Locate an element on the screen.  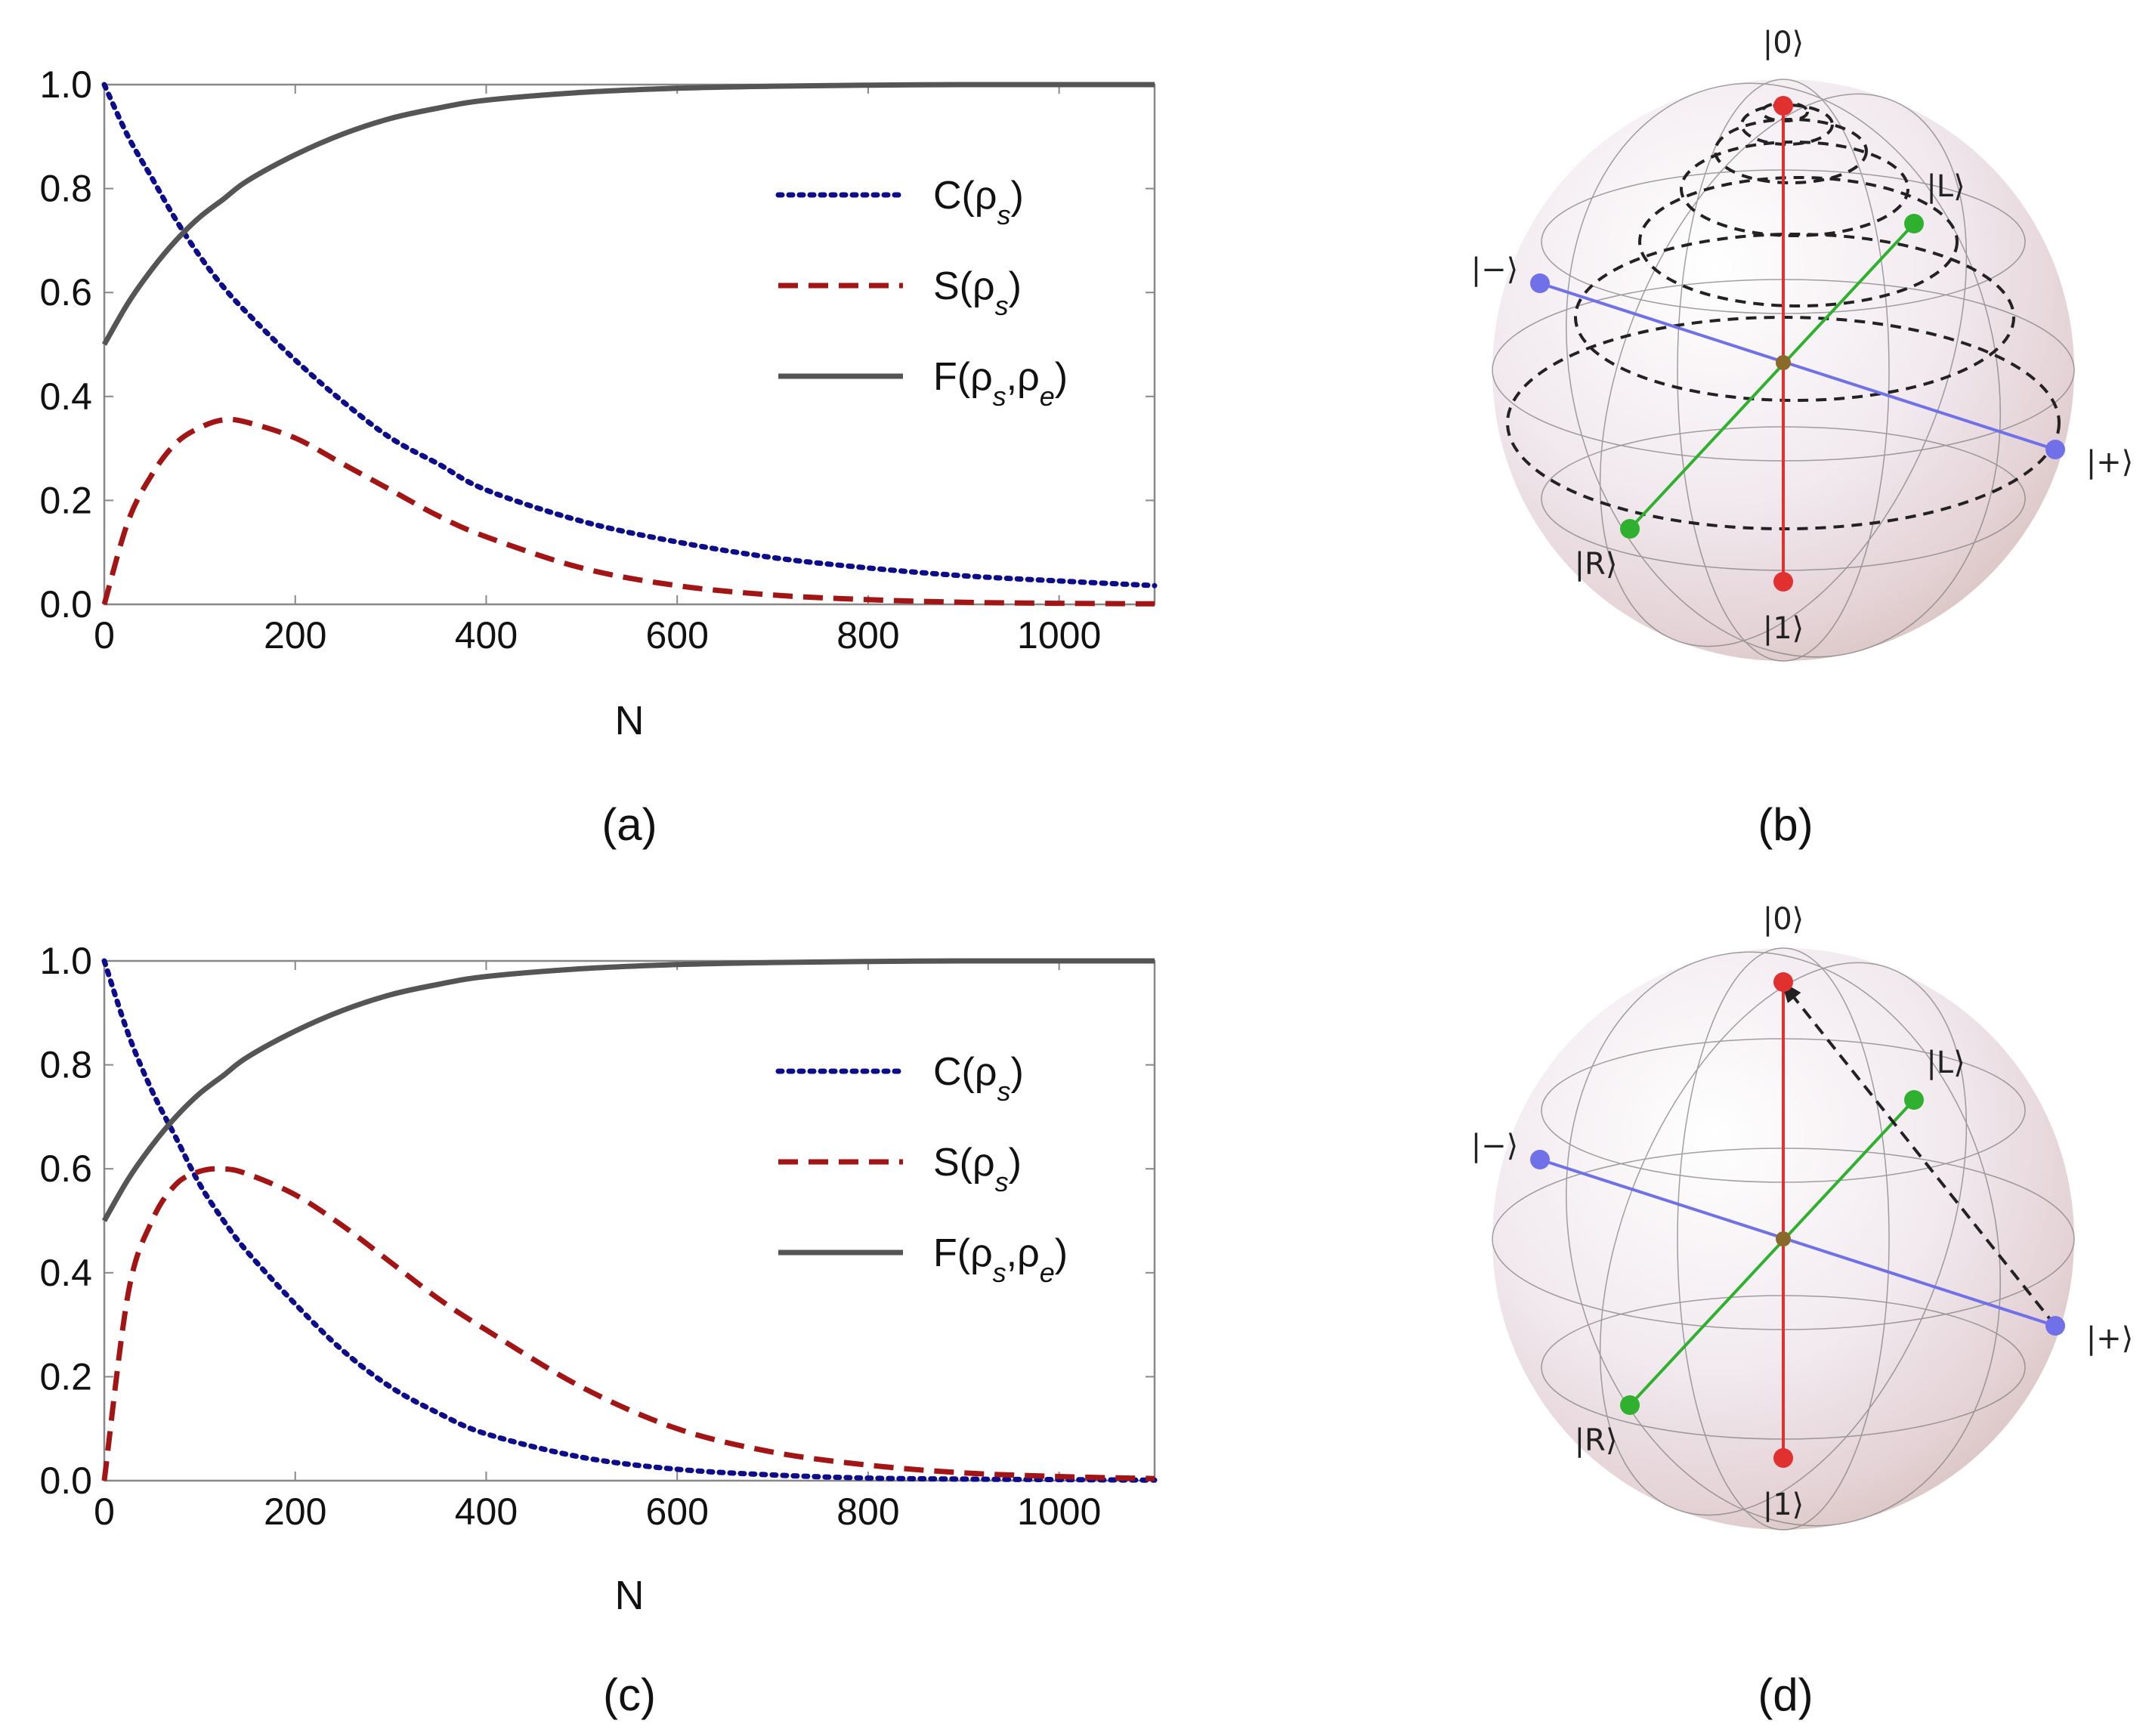
panel-caption: (d) is located at coordinates (1785, 1695).